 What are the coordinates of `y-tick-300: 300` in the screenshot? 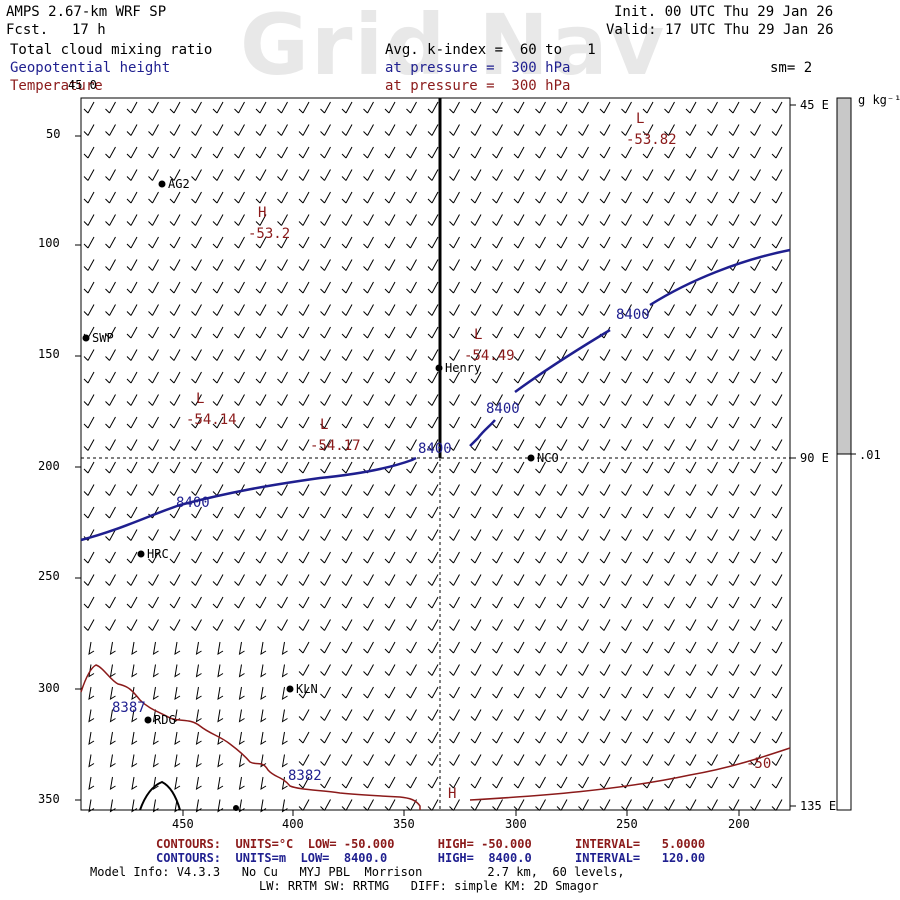 It's located at (49, 688).